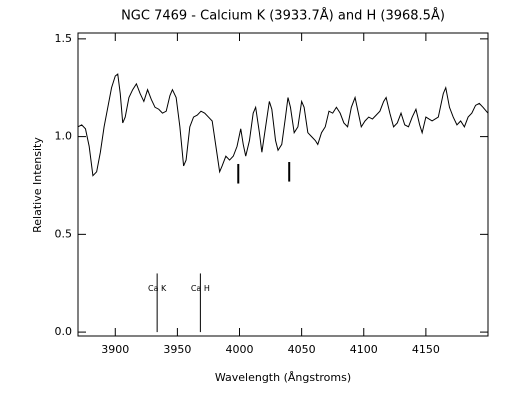 The image size is (512, 400). Describe the element at coordinates (115, 349) in the screenshot. I see `x-tick-label: 3900` at that location.